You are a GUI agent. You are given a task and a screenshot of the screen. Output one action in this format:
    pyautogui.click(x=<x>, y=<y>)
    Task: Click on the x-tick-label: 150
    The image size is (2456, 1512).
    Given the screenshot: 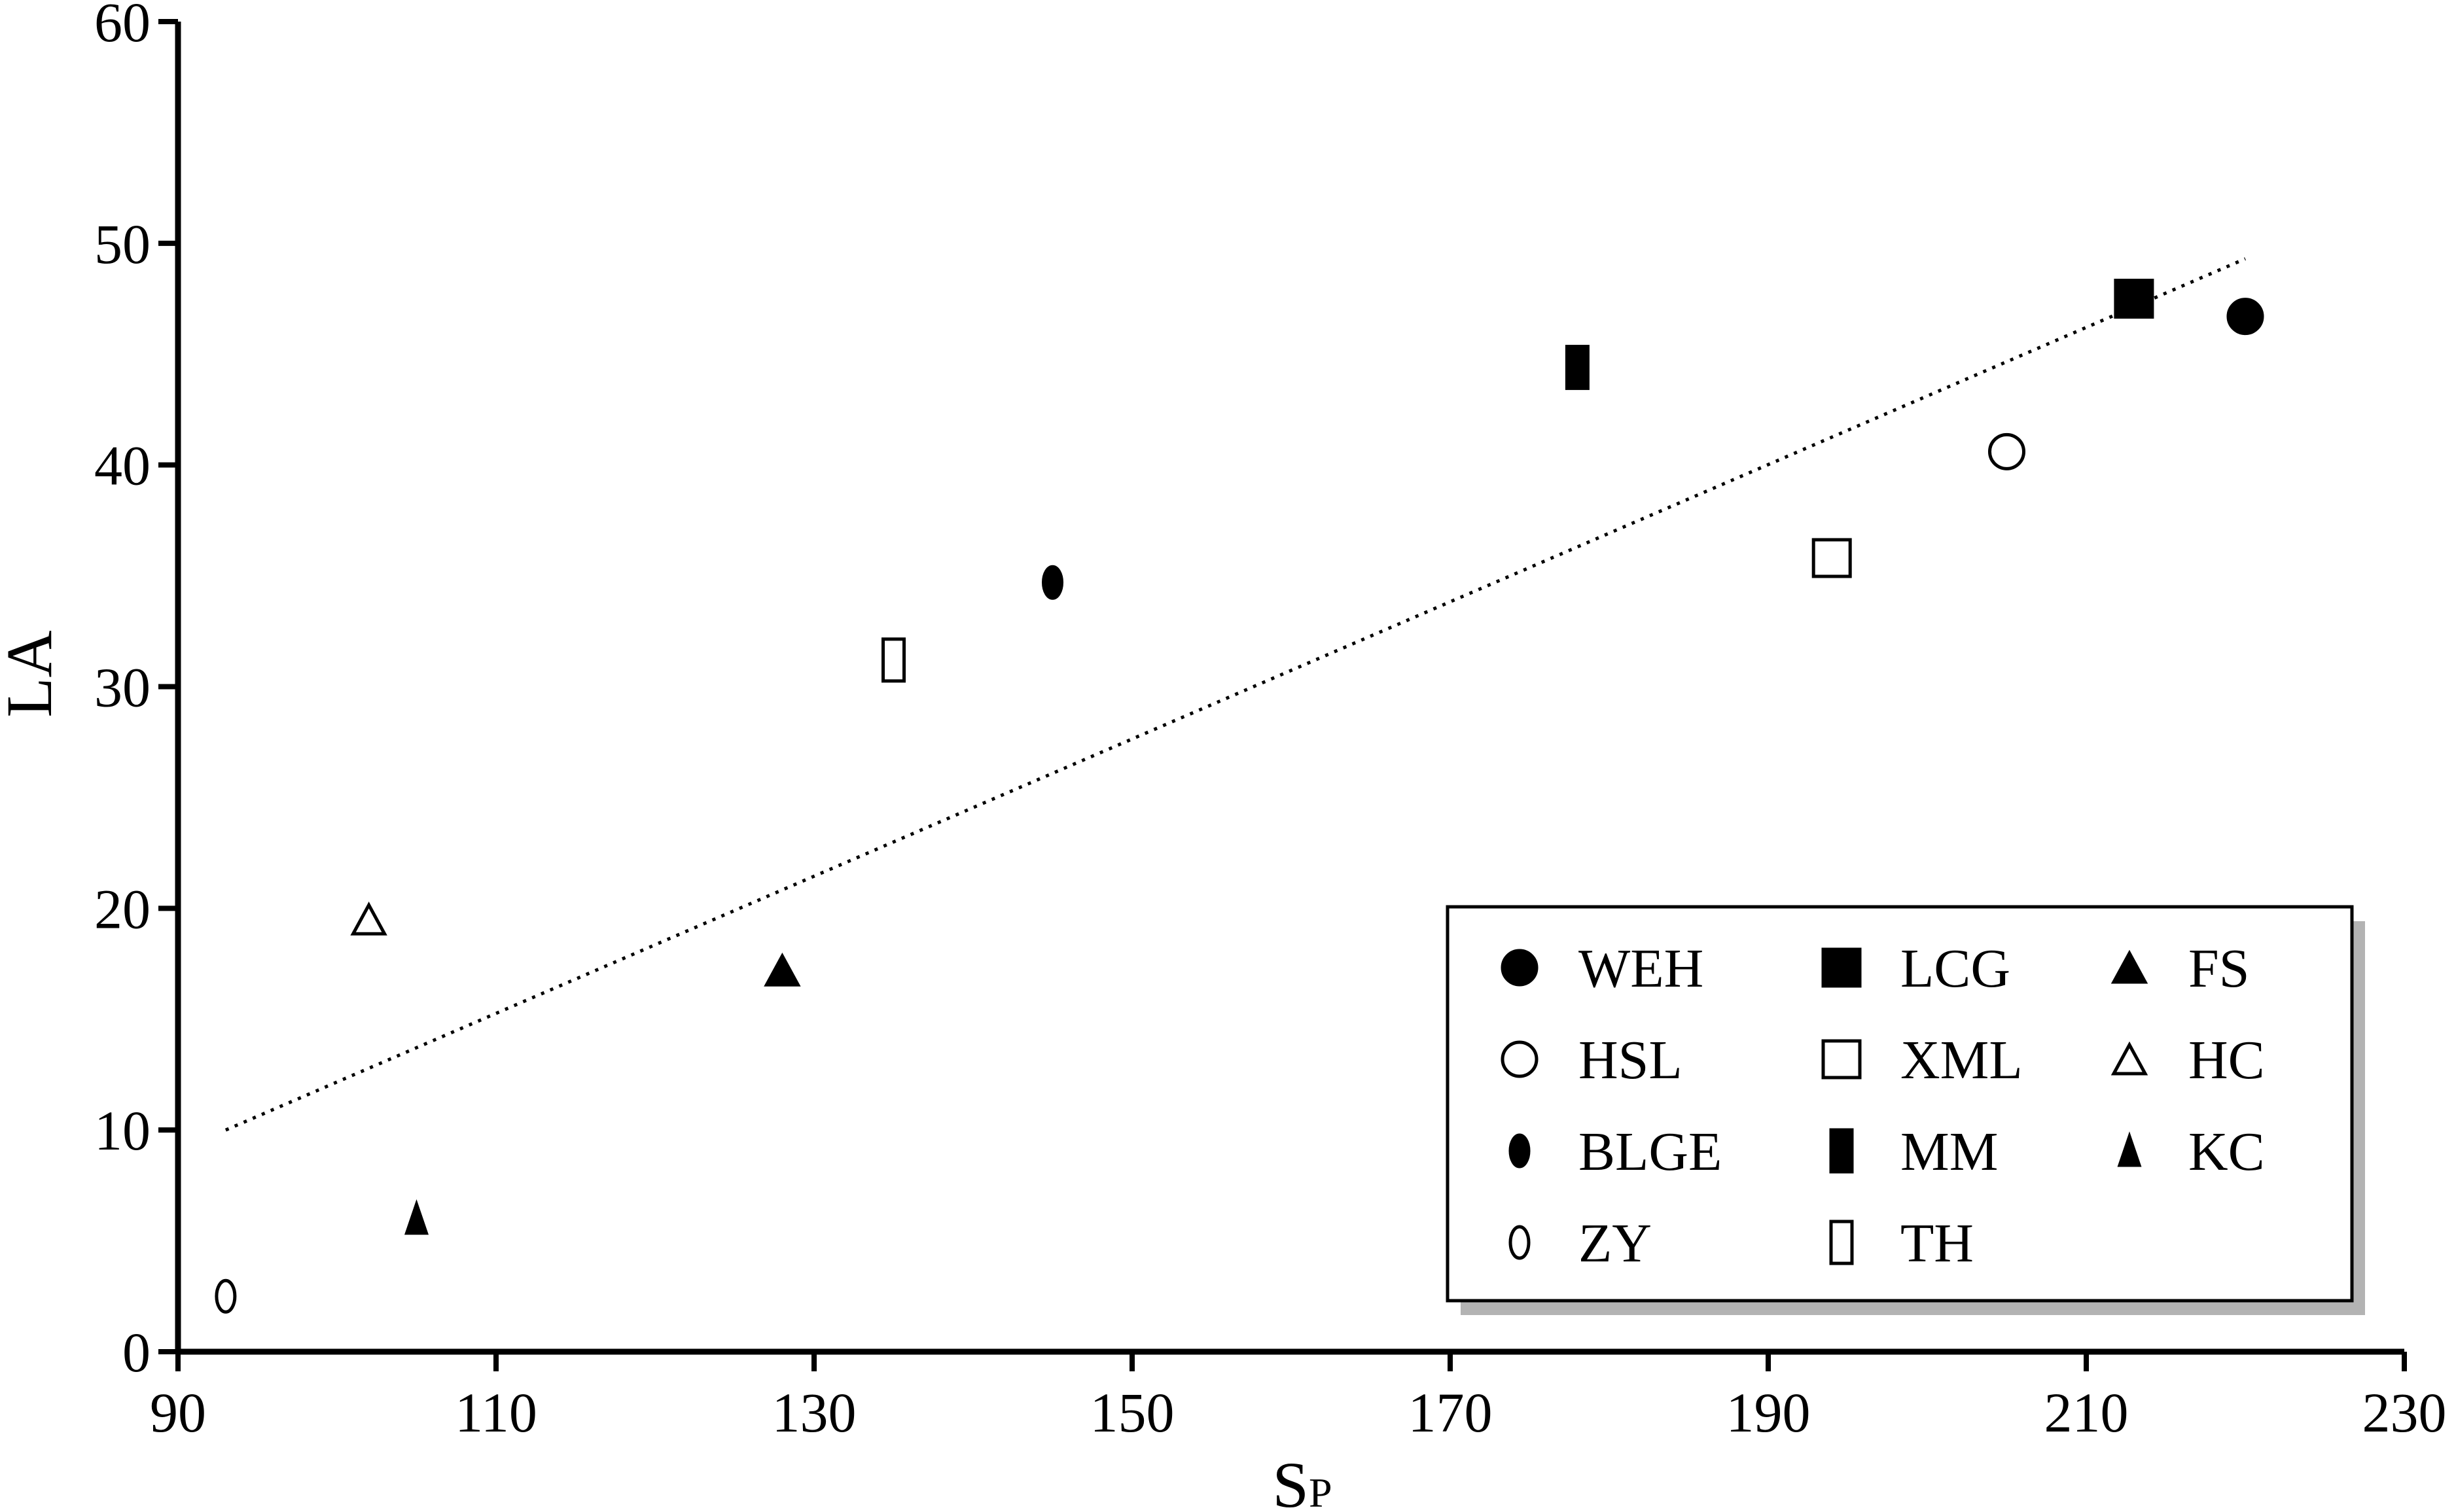 What is the action you would take?
    pyautogui.click(x=1133, y=1413)
    